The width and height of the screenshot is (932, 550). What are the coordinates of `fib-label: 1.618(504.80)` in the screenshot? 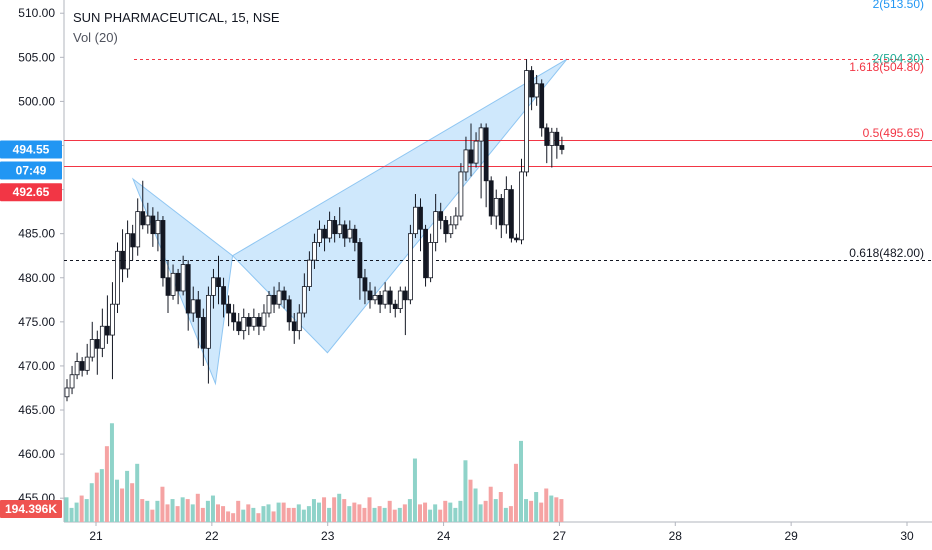 It's located at (886, 67).